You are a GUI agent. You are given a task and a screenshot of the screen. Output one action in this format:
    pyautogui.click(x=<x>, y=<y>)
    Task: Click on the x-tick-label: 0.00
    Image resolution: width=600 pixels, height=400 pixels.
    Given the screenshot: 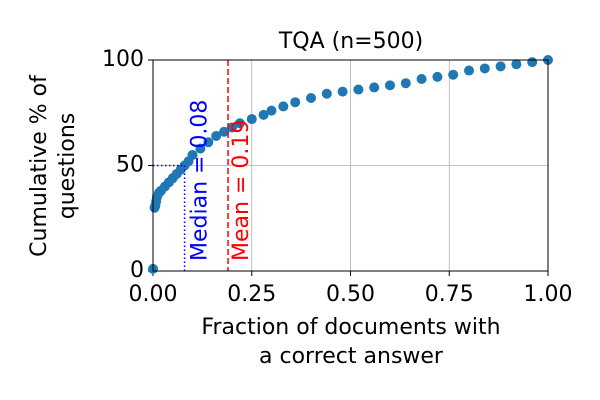 What is the action you would take?
    pyautogui.click(x=153, y=294)
    